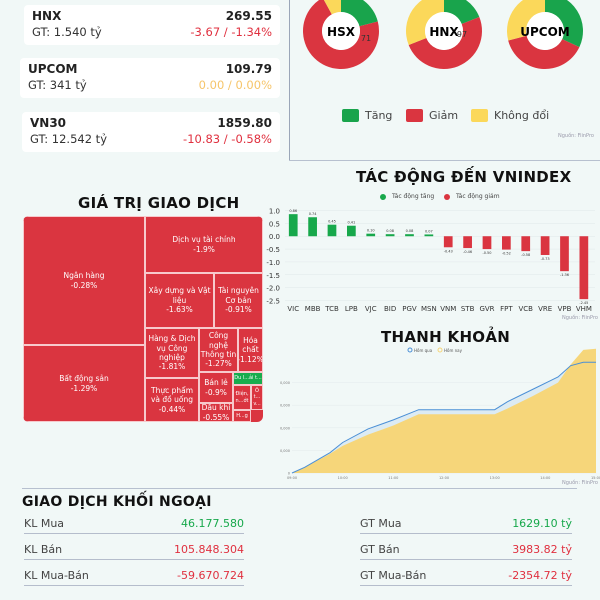 This screenshot has width=600, height=600. Describe the element at coordinates (285, 406) in the screenshot. I see `y-tick-label: 600,000,000` at that location.